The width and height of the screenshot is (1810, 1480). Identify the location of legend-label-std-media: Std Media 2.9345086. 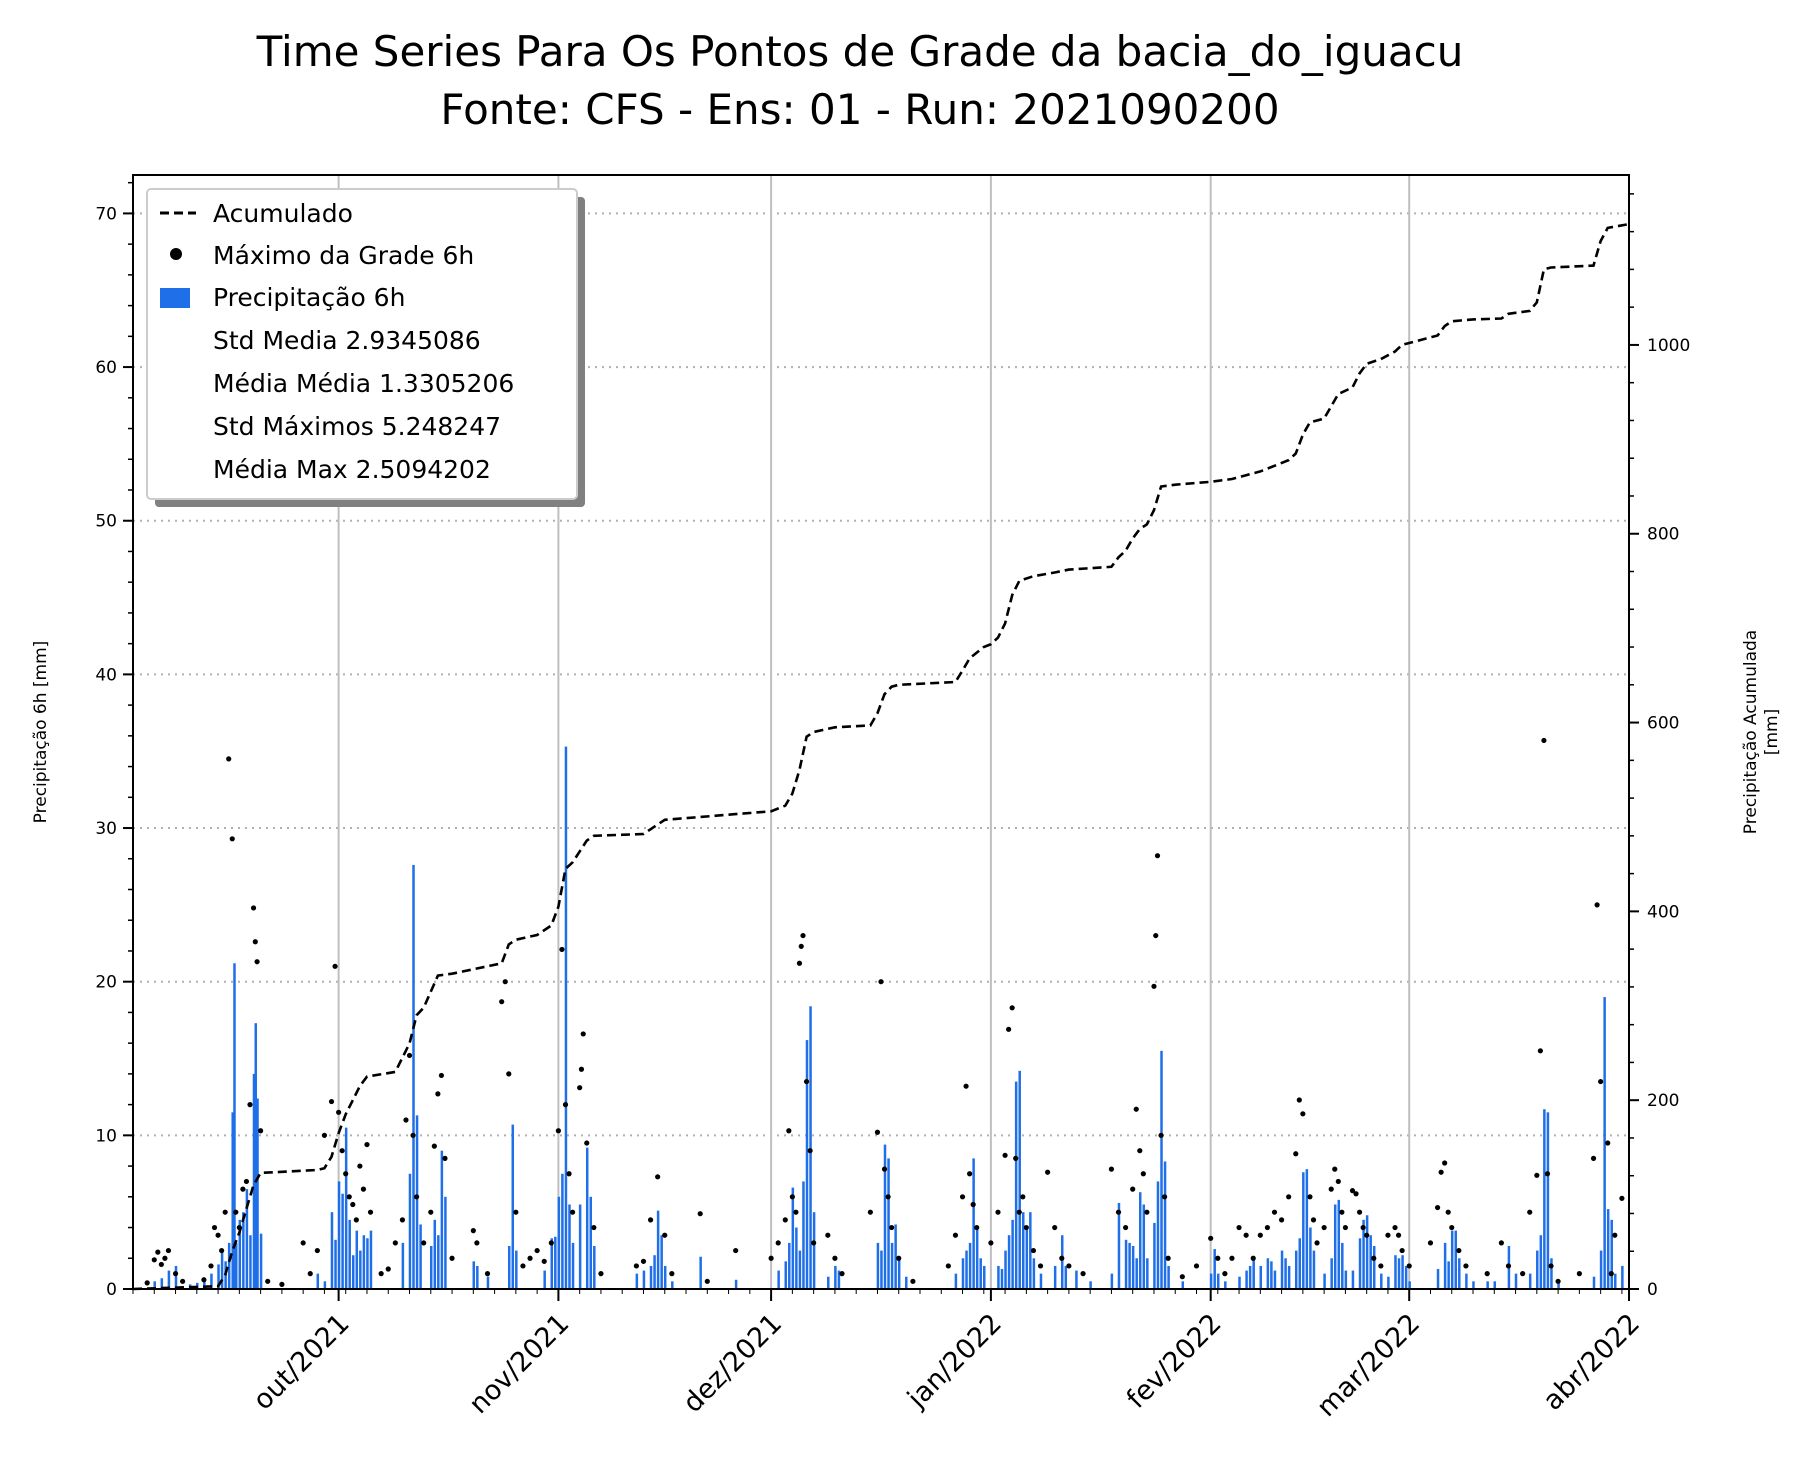
(347, 340).